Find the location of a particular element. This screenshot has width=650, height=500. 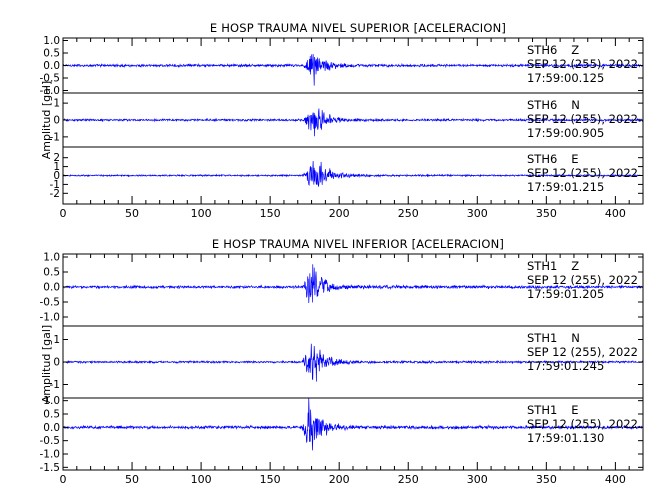

station-component-label: STH1 E is located at coordinates (553, 410).